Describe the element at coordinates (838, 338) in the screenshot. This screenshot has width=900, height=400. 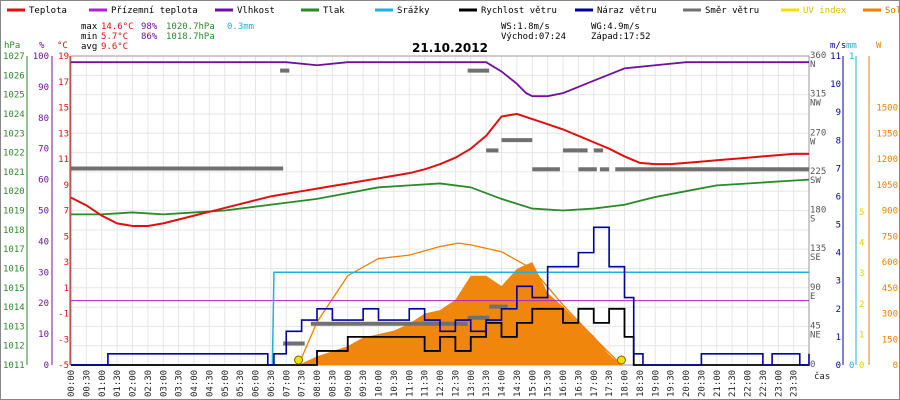
I see `ms-tick-label: 1` at that location.